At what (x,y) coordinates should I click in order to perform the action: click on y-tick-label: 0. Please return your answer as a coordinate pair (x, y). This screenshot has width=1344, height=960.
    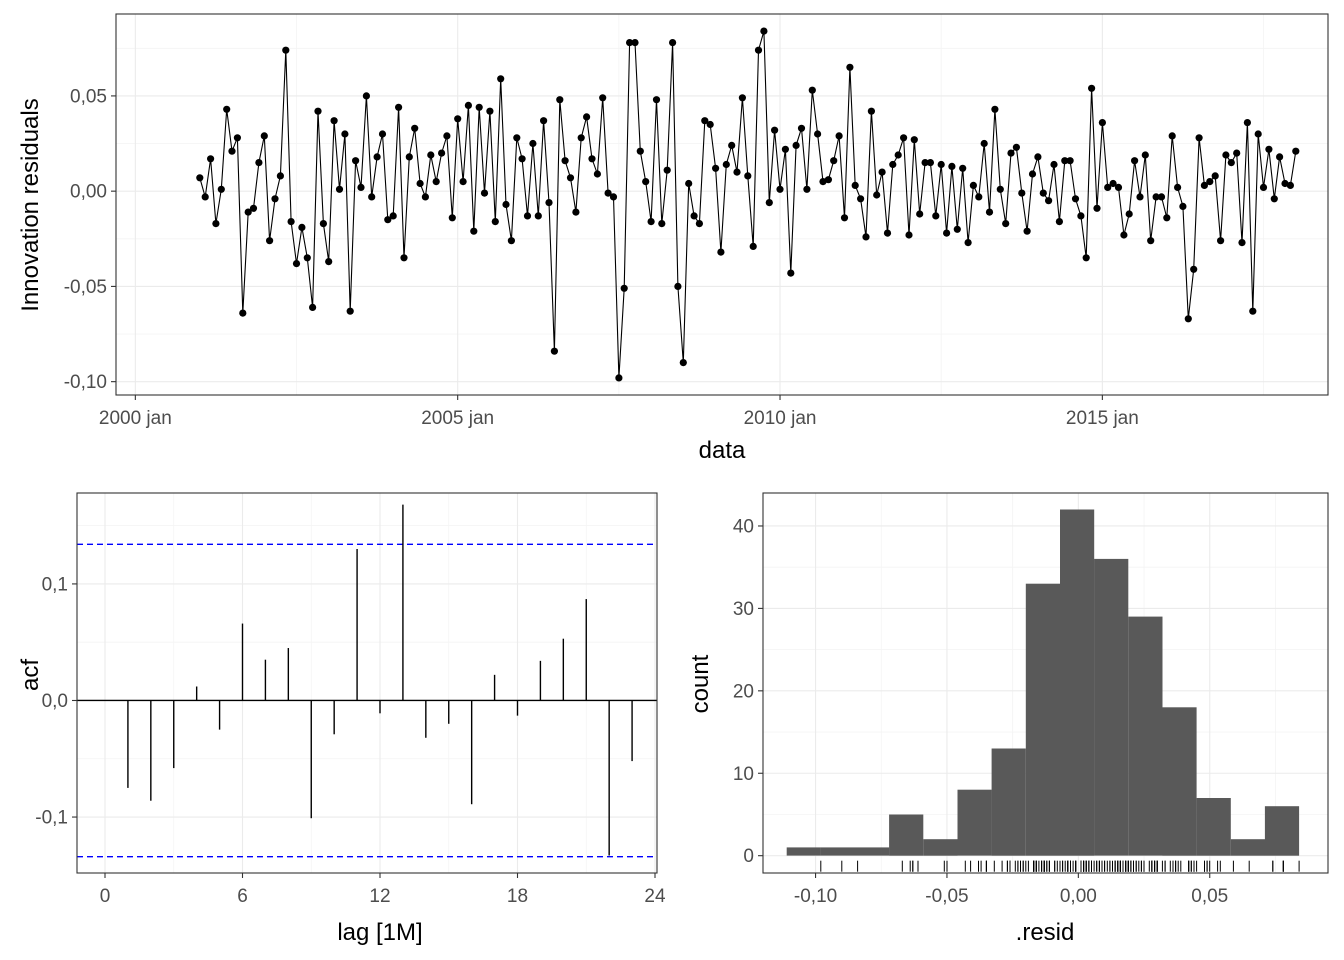
    Looking at the image, I should click on (748, 856).